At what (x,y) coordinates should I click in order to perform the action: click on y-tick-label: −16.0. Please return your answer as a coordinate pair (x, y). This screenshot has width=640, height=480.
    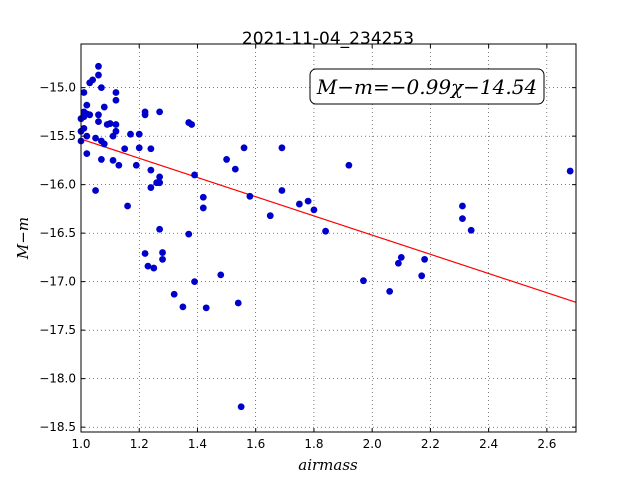
    Looking at the image, I should click on (57, 185).